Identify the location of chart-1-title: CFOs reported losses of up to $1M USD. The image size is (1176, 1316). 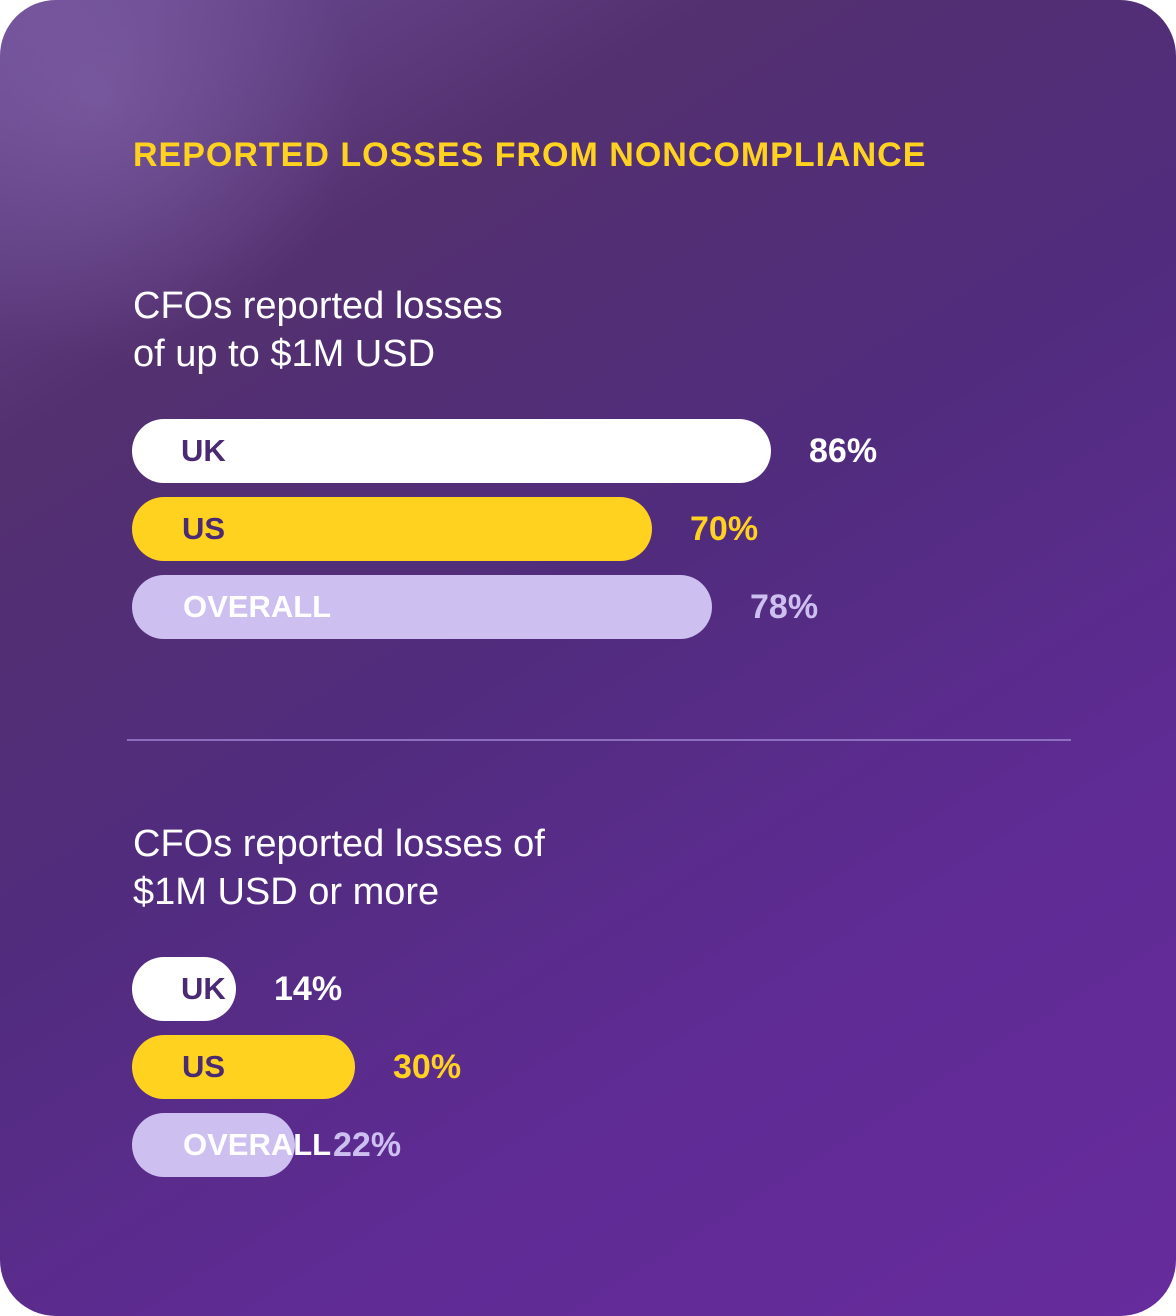
(433, 330).